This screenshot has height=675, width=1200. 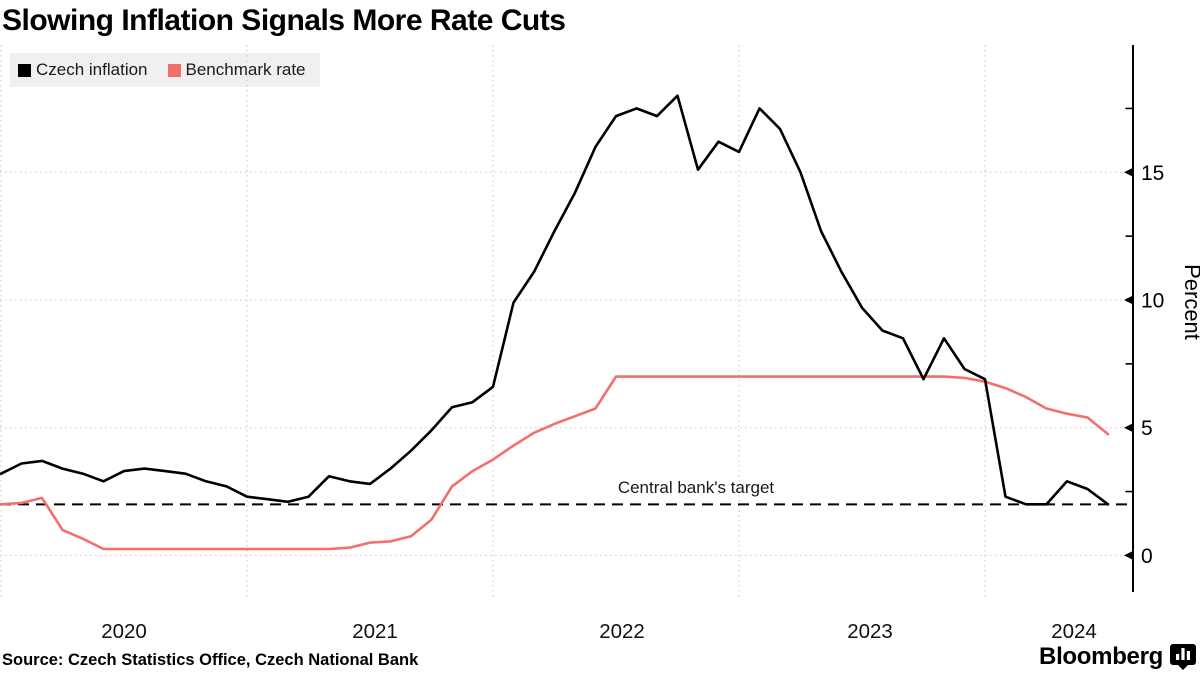 I want to click on bloomberg-logo: Bloomberg, so click(x=1117, y=657).